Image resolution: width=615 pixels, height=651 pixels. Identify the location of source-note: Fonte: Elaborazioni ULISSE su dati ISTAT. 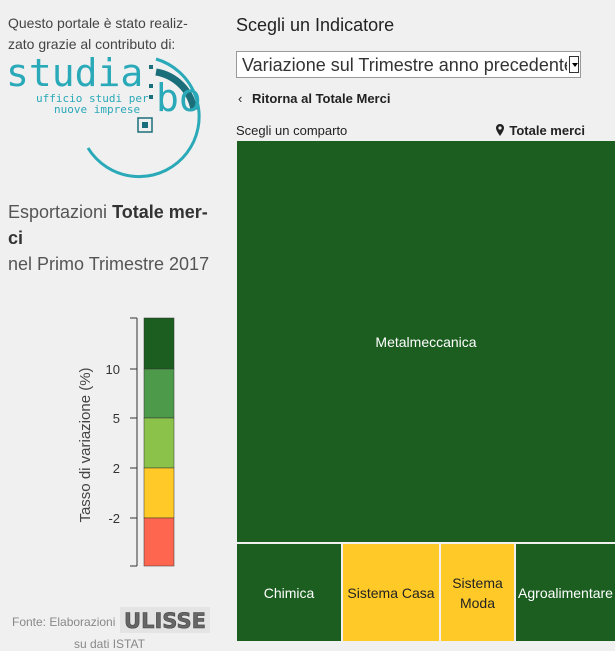
(117, 629).